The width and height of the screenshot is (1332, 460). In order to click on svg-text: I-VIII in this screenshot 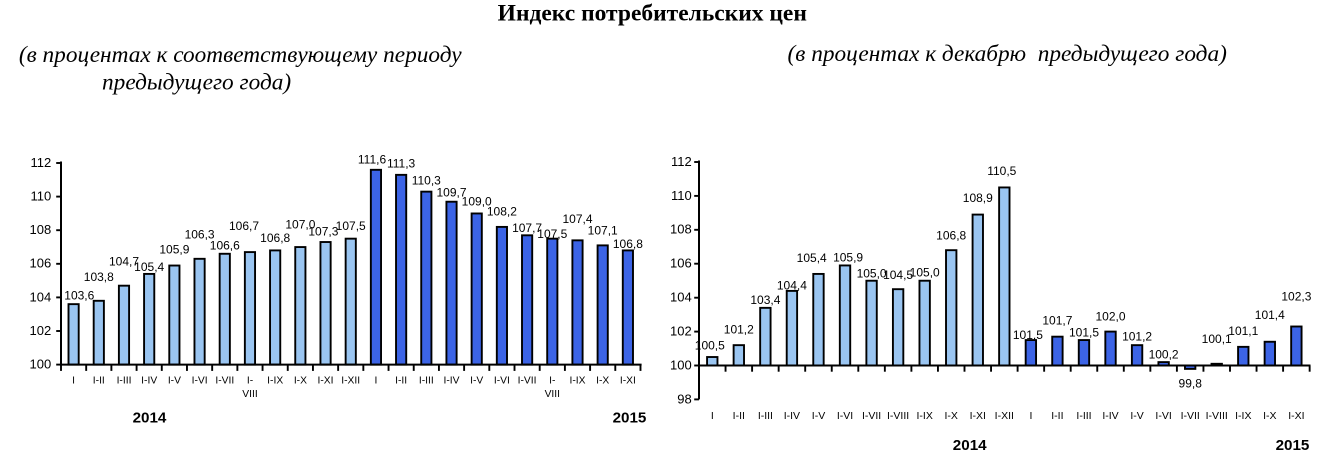, I will do `click(1217, 416)`.